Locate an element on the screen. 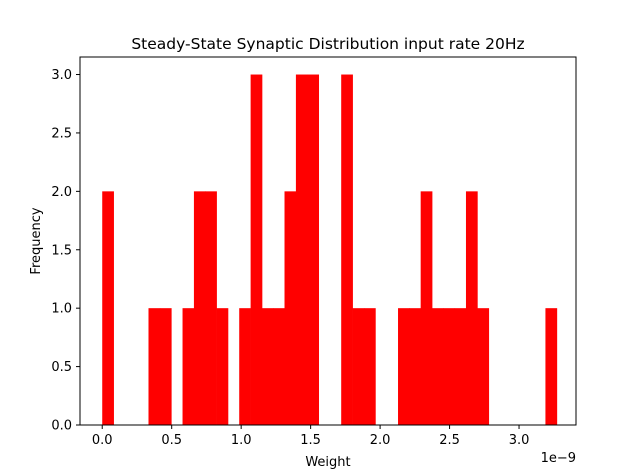  y-tick-label: 0.5 is located at coordinates (61, 367).